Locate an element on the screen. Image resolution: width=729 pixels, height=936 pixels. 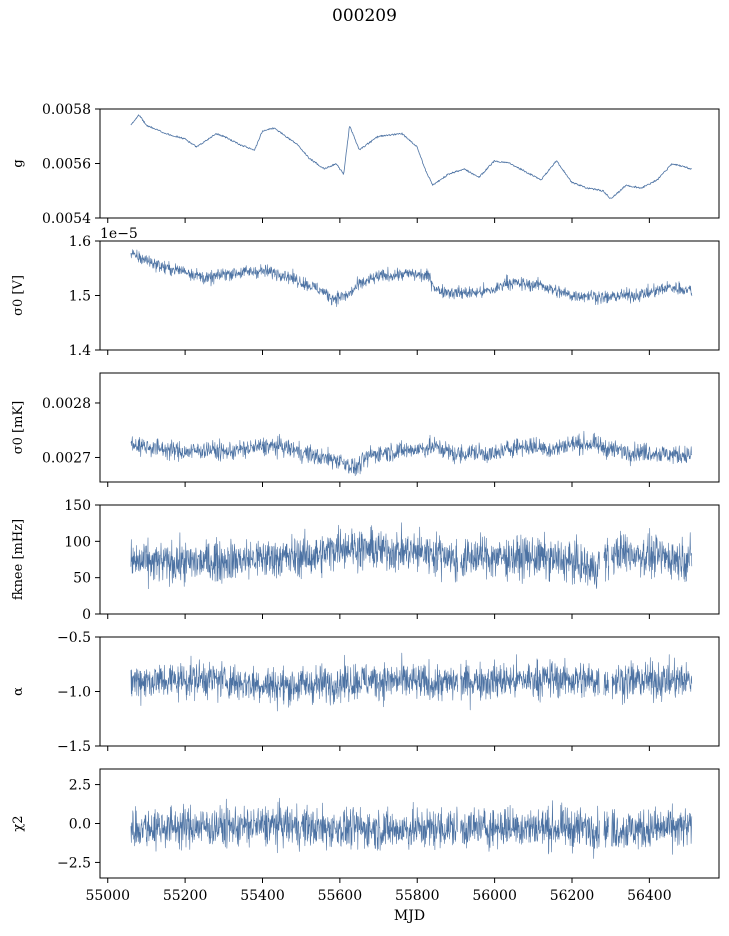
y-tick-label: 0.0028 is located at coordinates (66, 404).